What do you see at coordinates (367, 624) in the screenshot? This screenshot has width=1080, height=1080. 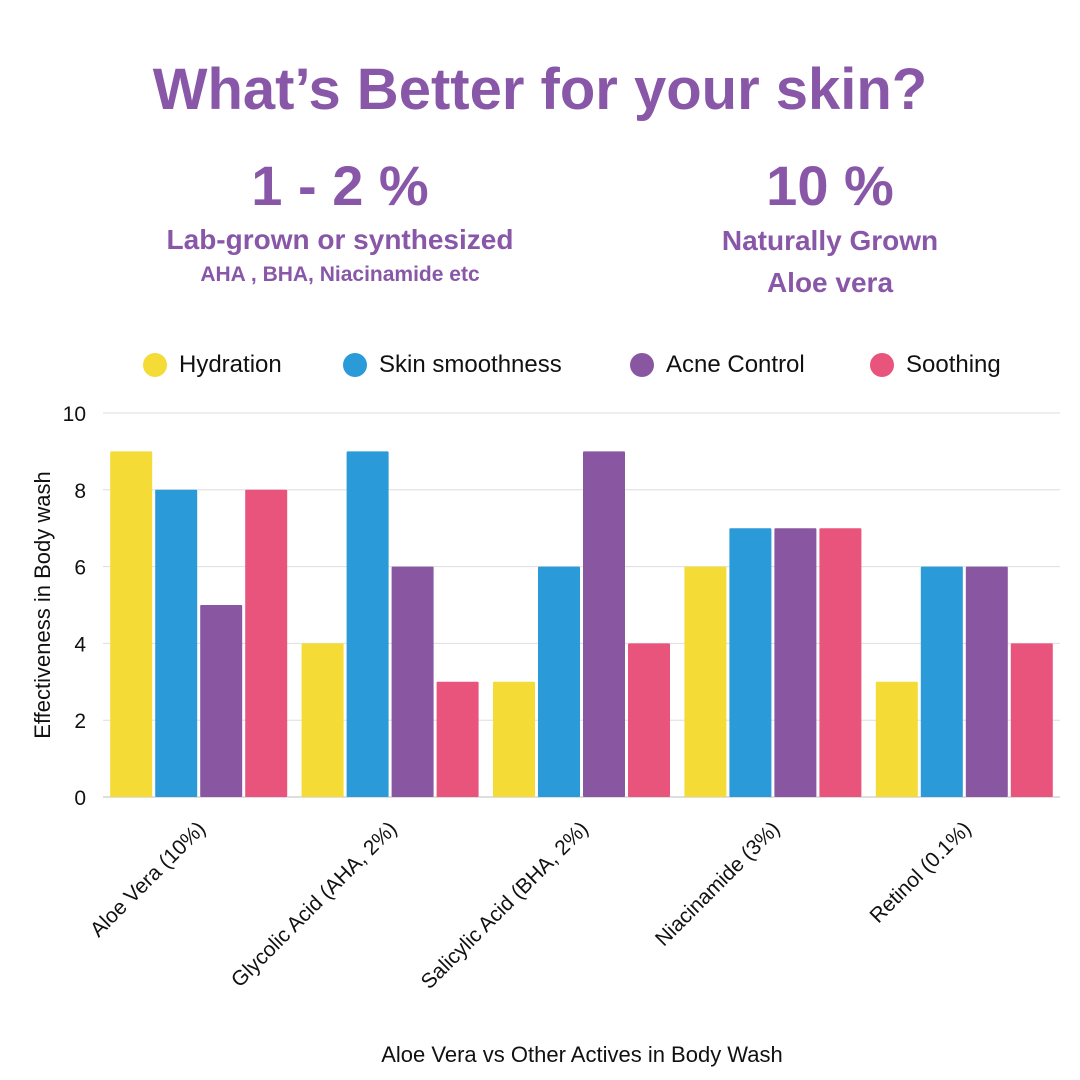 I see `bar-glycolic-acid-aha-2-skin-smoothness` at bounding box center [367, 624].